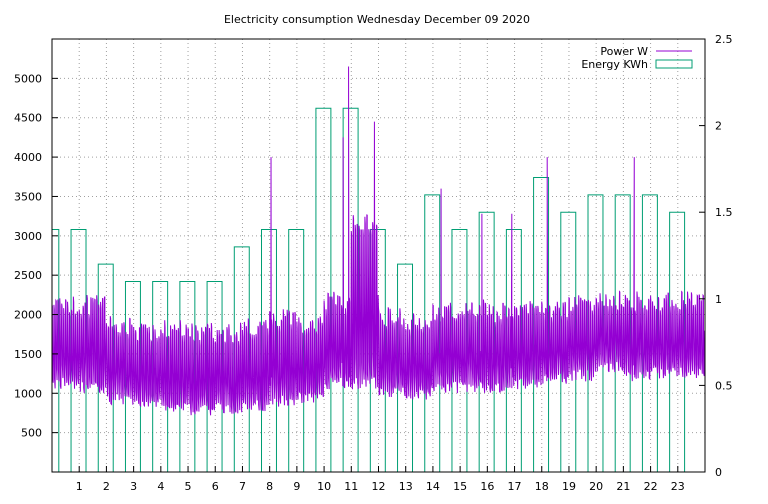 The image size is (768, 504). Describe the element at coordinates (106, 486) in the screenshot. I see `x-tick-label: 2` at that location.